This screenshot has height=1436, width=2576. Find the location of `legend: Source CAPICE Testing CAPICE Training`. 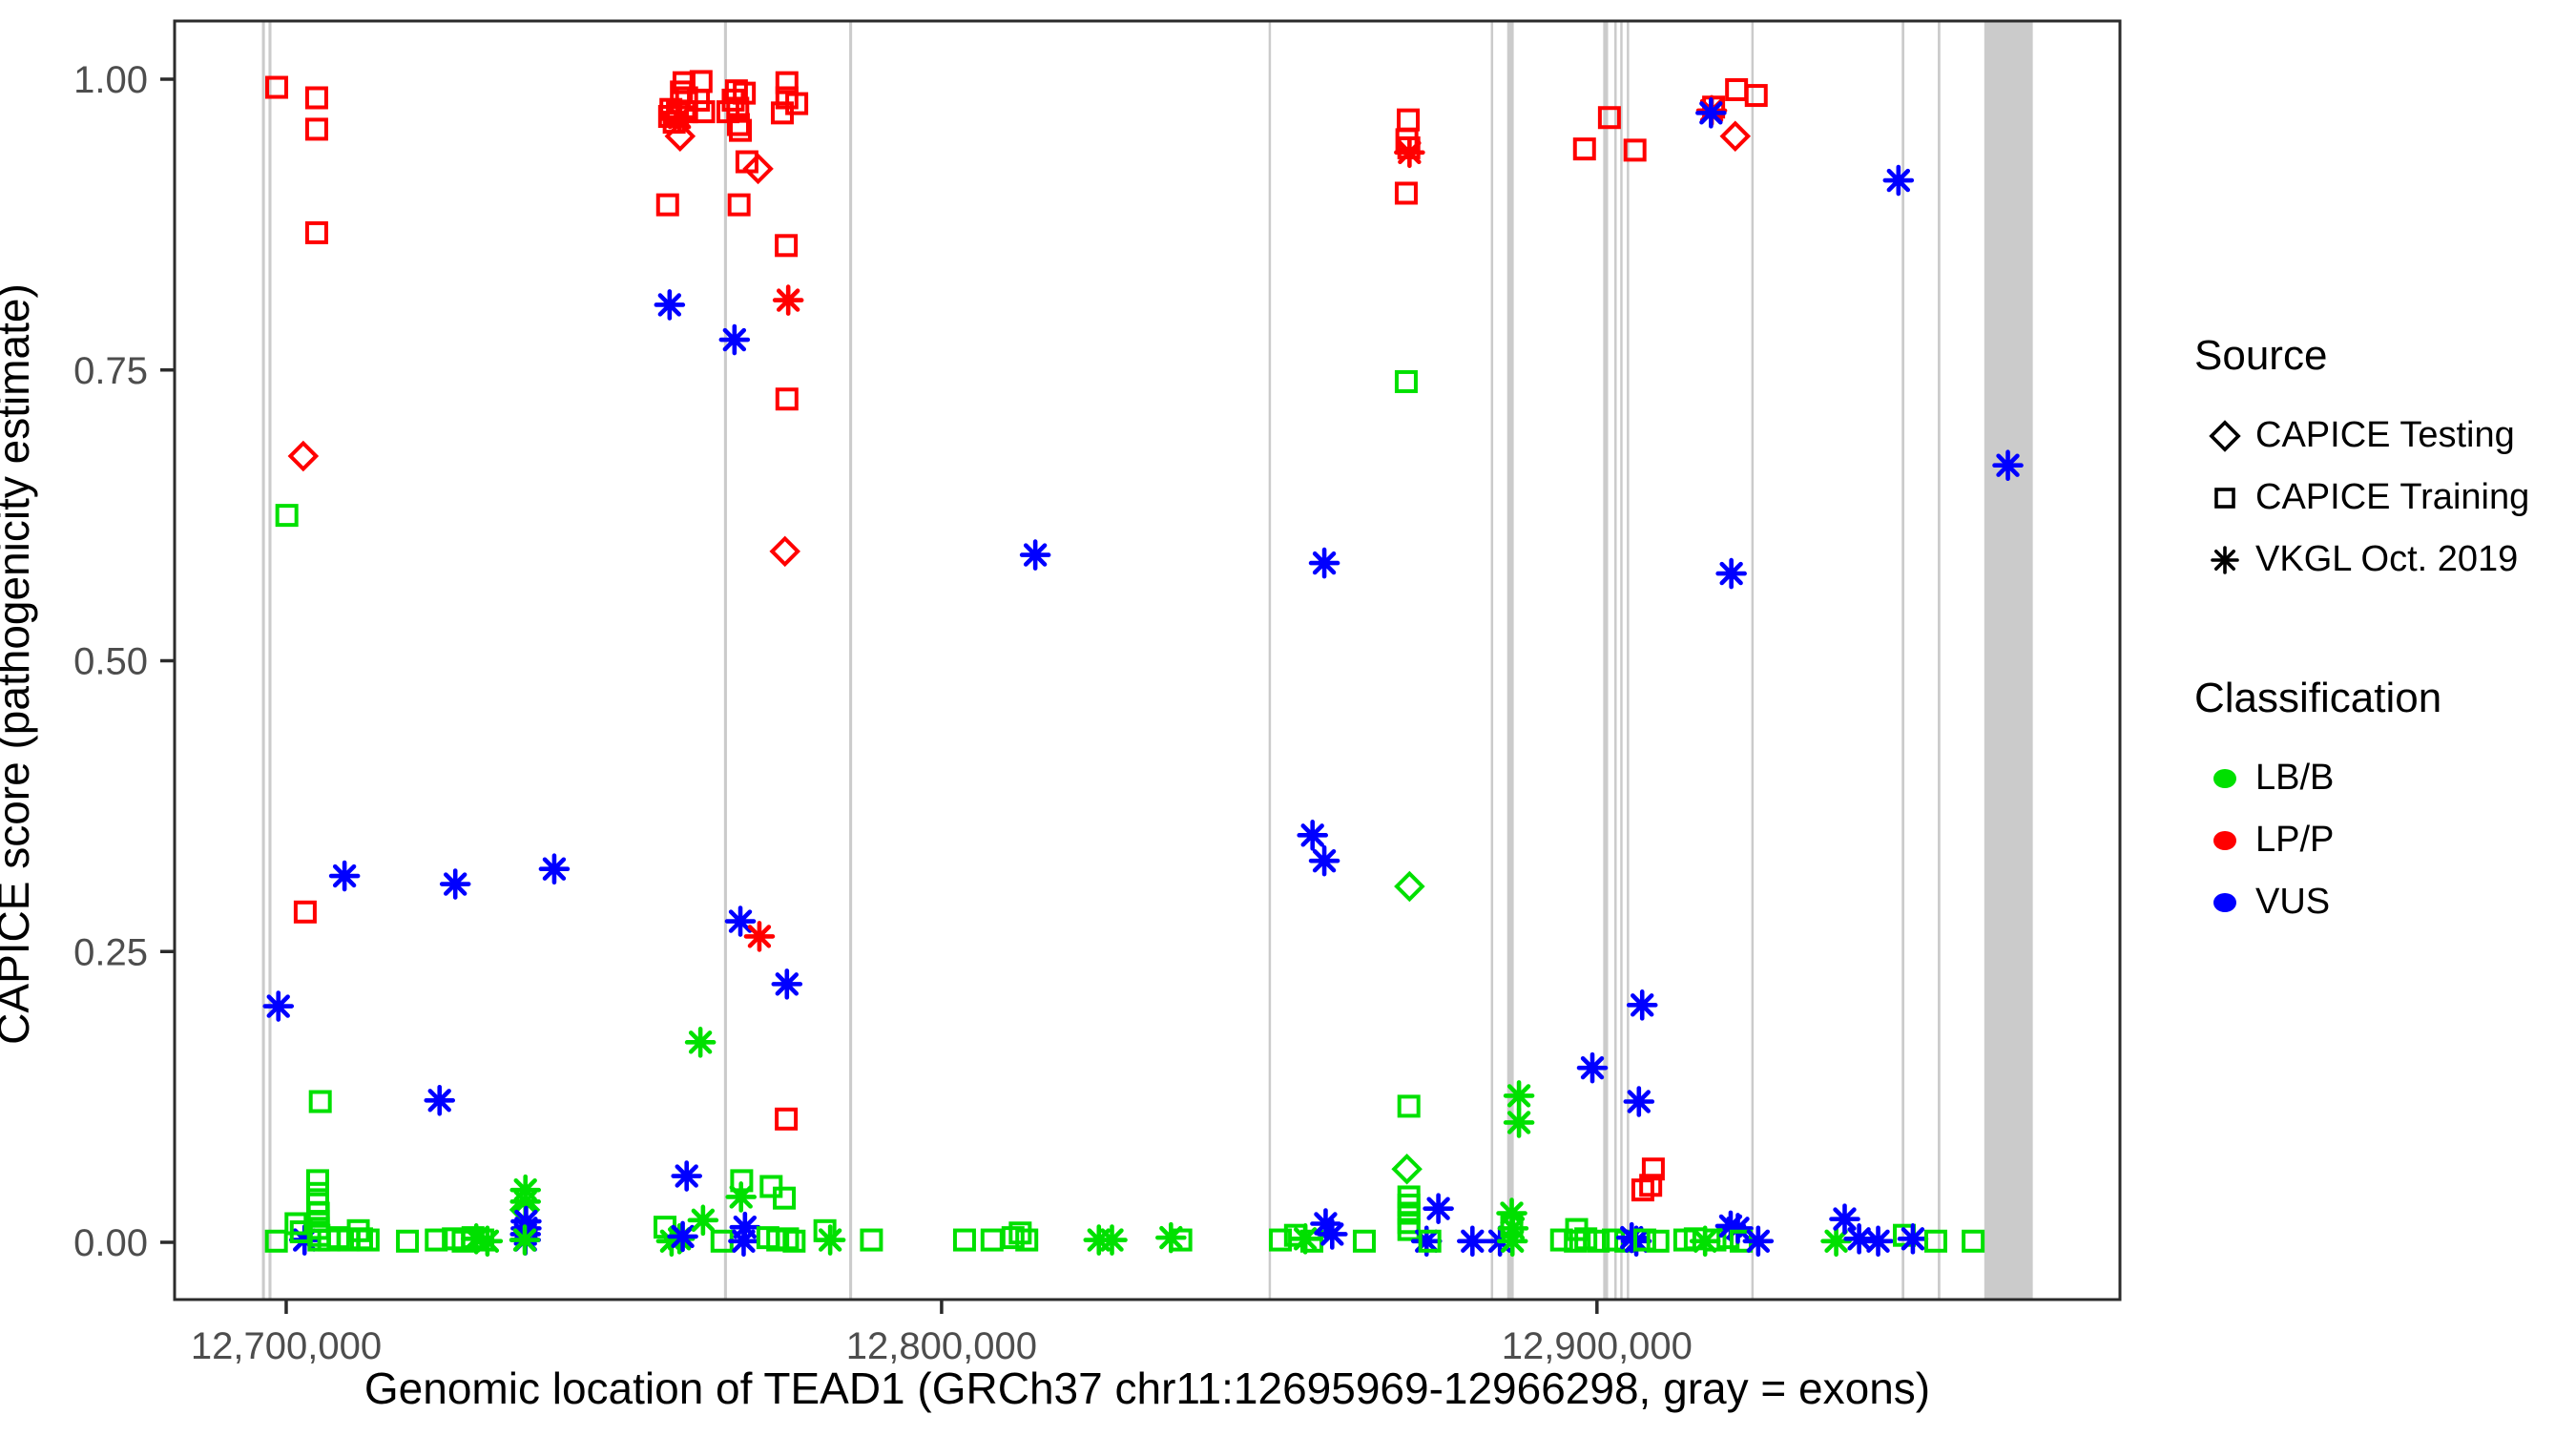

legend: Source CAPICE Testing CAPICE Training is located at coordinates (2380, 632).